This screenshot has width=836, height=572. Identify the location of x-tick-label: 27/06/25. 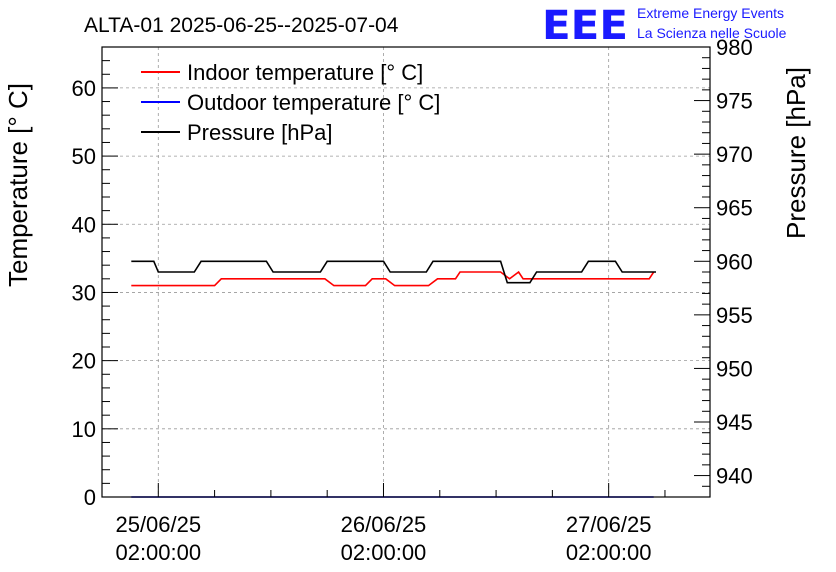
(609, 524).